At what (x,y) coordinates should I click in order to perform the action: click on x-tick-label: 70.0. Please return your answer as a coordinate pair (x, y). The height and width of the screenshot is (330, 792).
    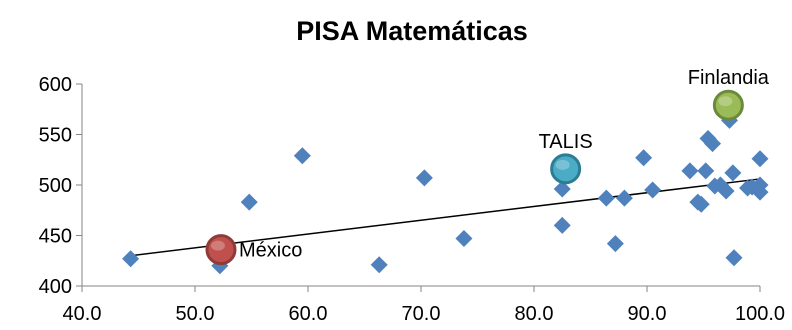
    Looking at the image, I should click on (421, 314).